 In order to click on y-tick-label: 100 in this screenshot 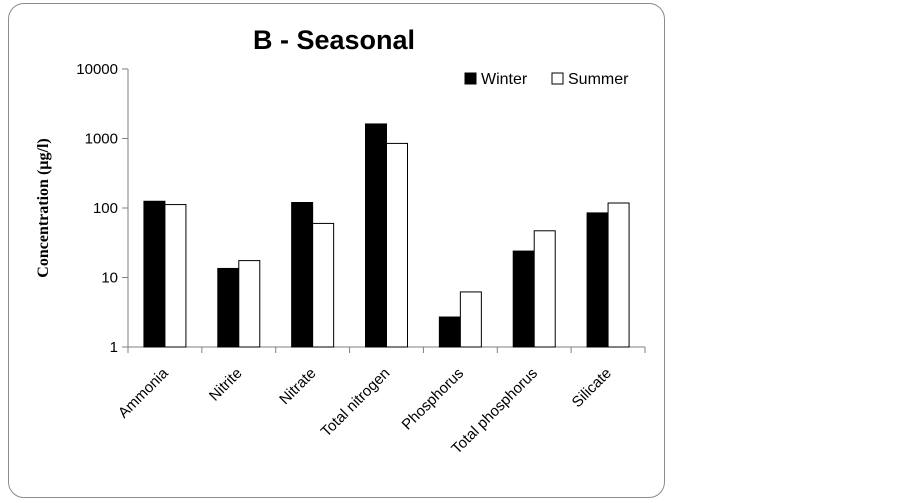, I will do `click(105, 208)`.